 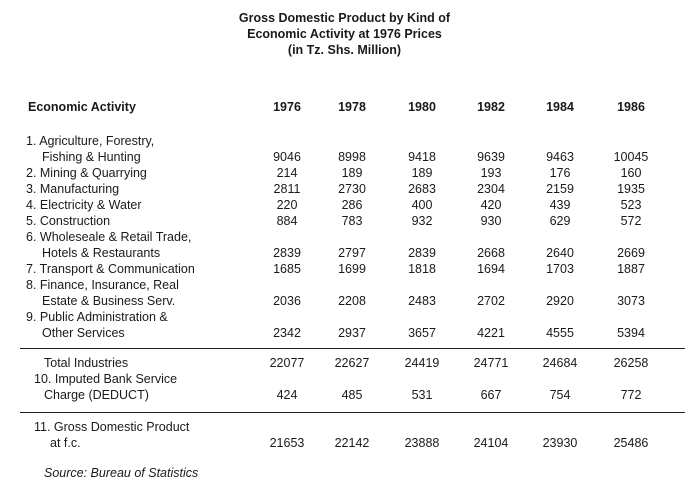 I want to click on value-cell: 25486, so click(x=631, y=443).